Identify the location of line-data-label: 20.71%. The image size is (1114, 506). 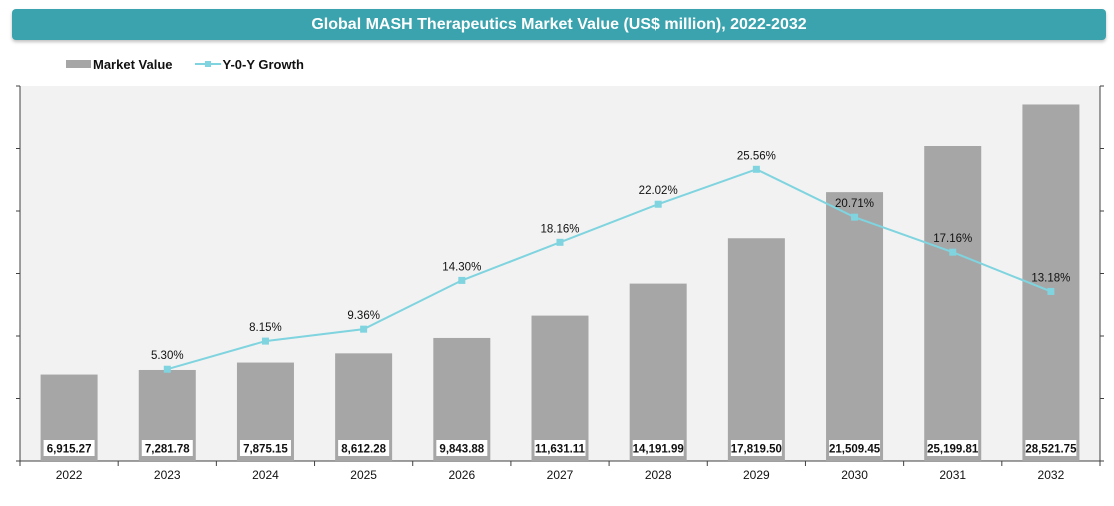
(854, 204).